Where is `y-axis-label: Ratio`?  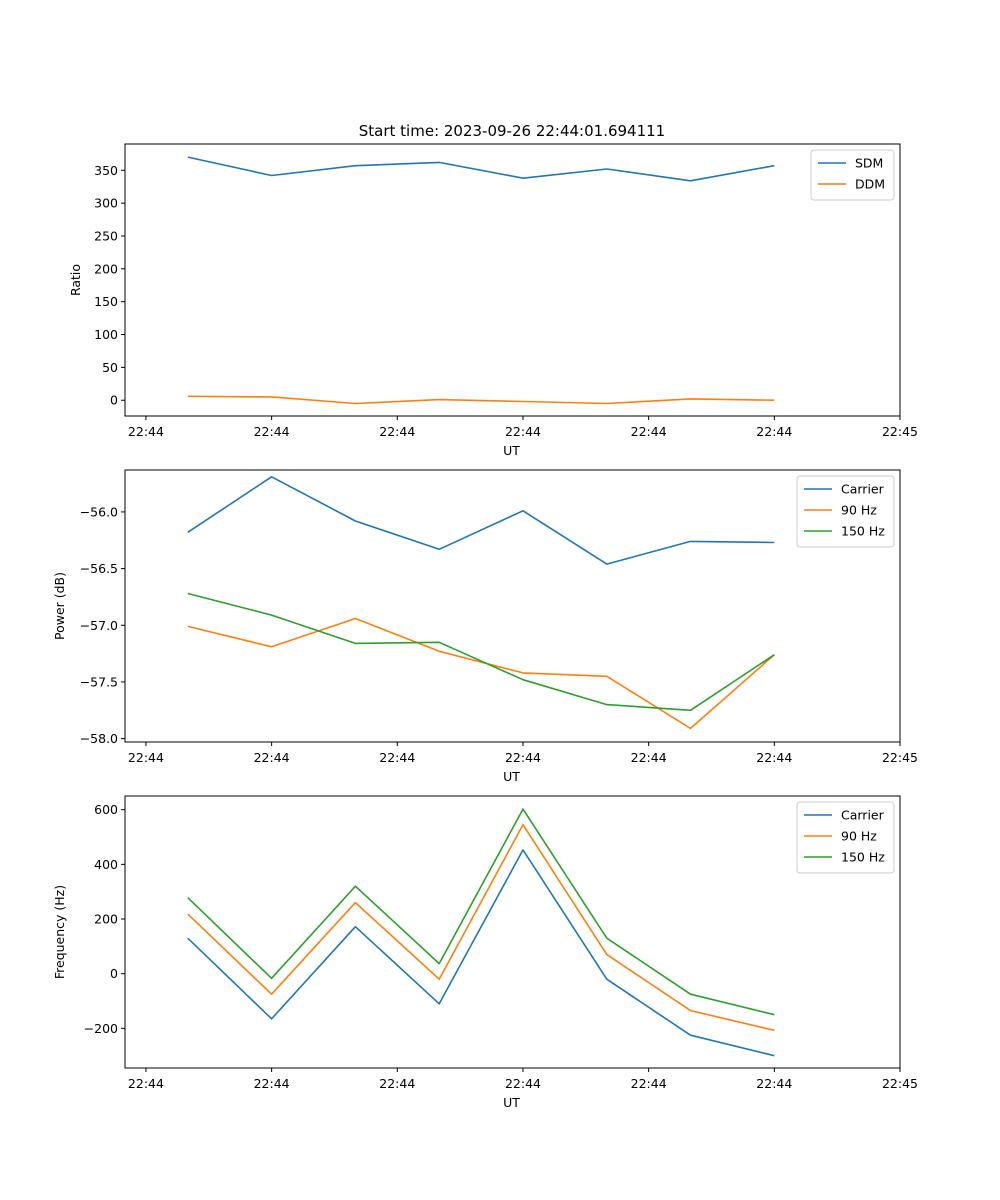 y-axis-label: Ratio is located at coordinates (75, 280).